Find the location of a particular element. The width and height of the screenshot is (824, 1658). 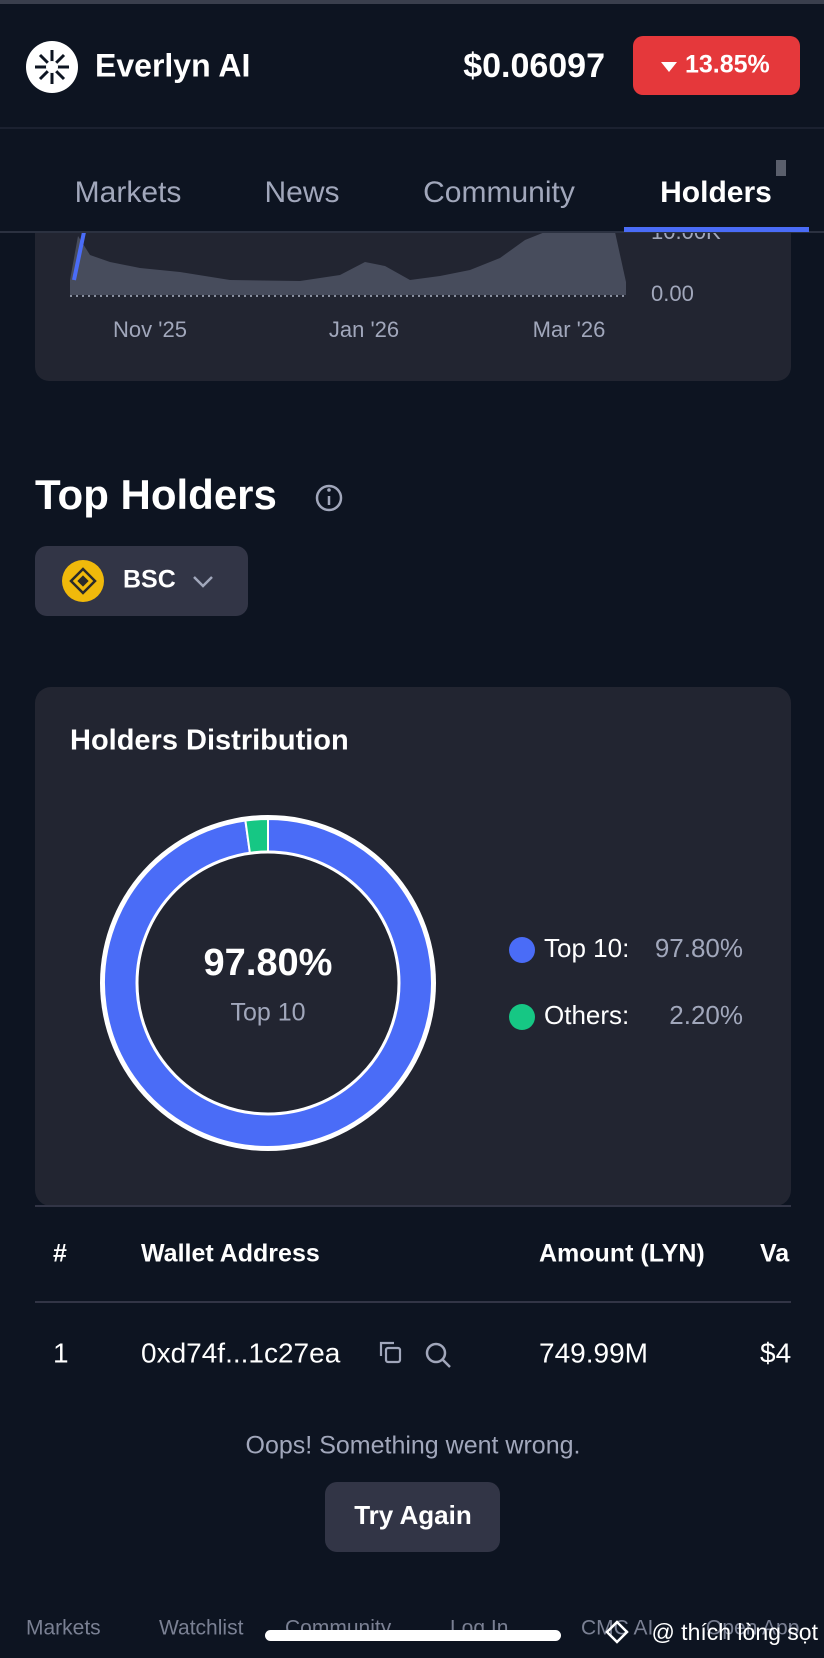

center-value: 97.80% is located at coordinates (268, 963).